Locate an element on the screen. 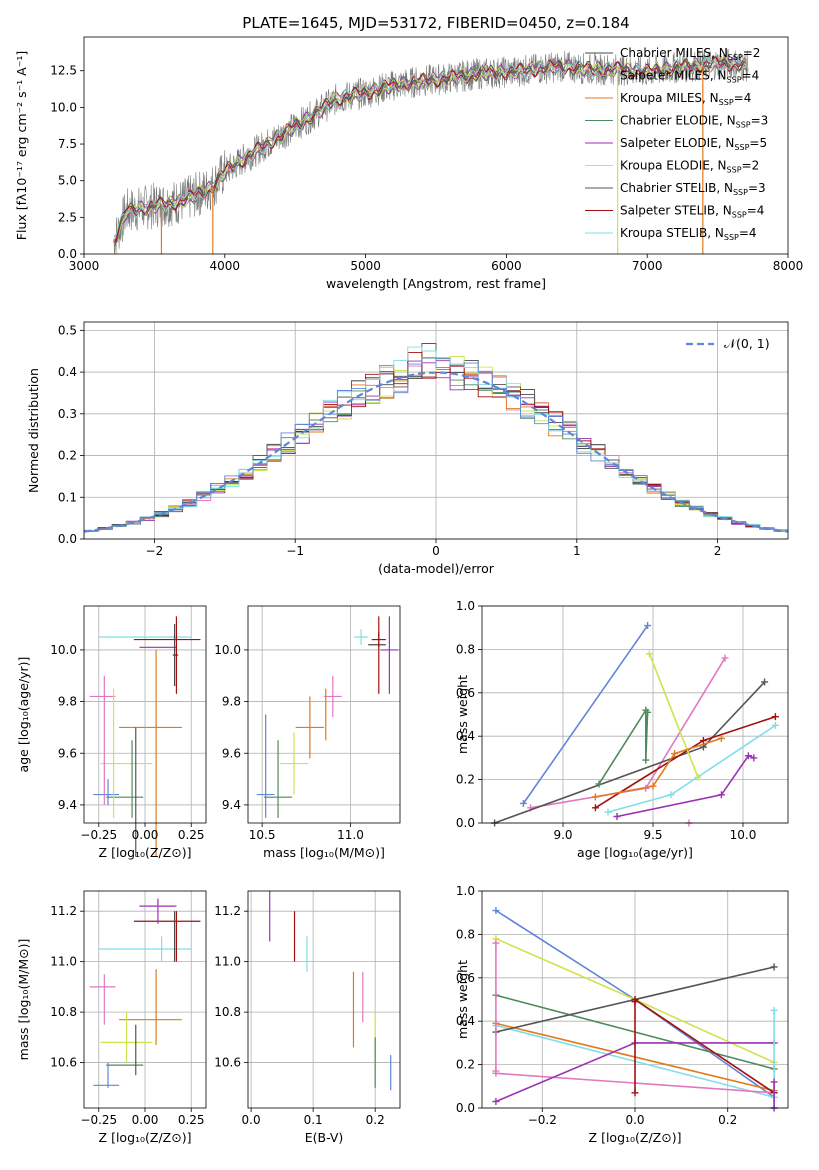 The image size is (819, 1170). legend-entry: 𝒩(0, 1) is located at coordinates (747, 343).